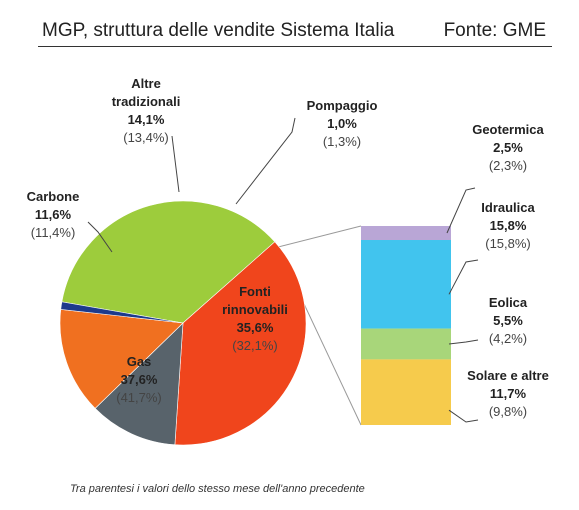 The height and width of the screenshot is (510, 579). Describe the element at coordinates (463, 342) in the screenshot. I see `leader-eolica` at that location.